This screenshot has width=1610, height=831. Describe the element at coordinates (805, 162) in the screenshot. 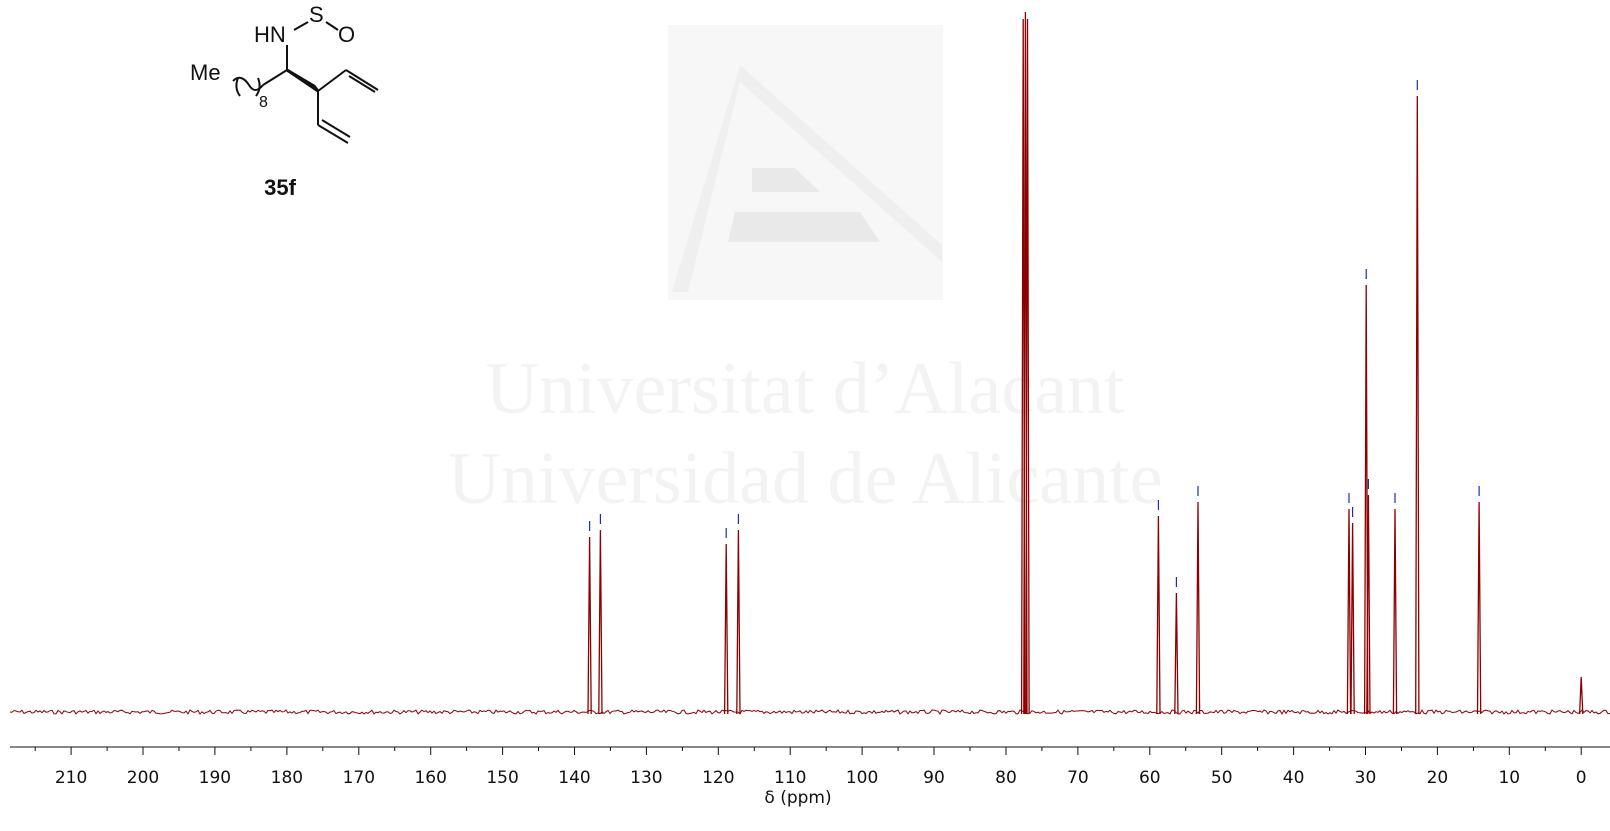

I see `watermark-logo-icon` at that location.